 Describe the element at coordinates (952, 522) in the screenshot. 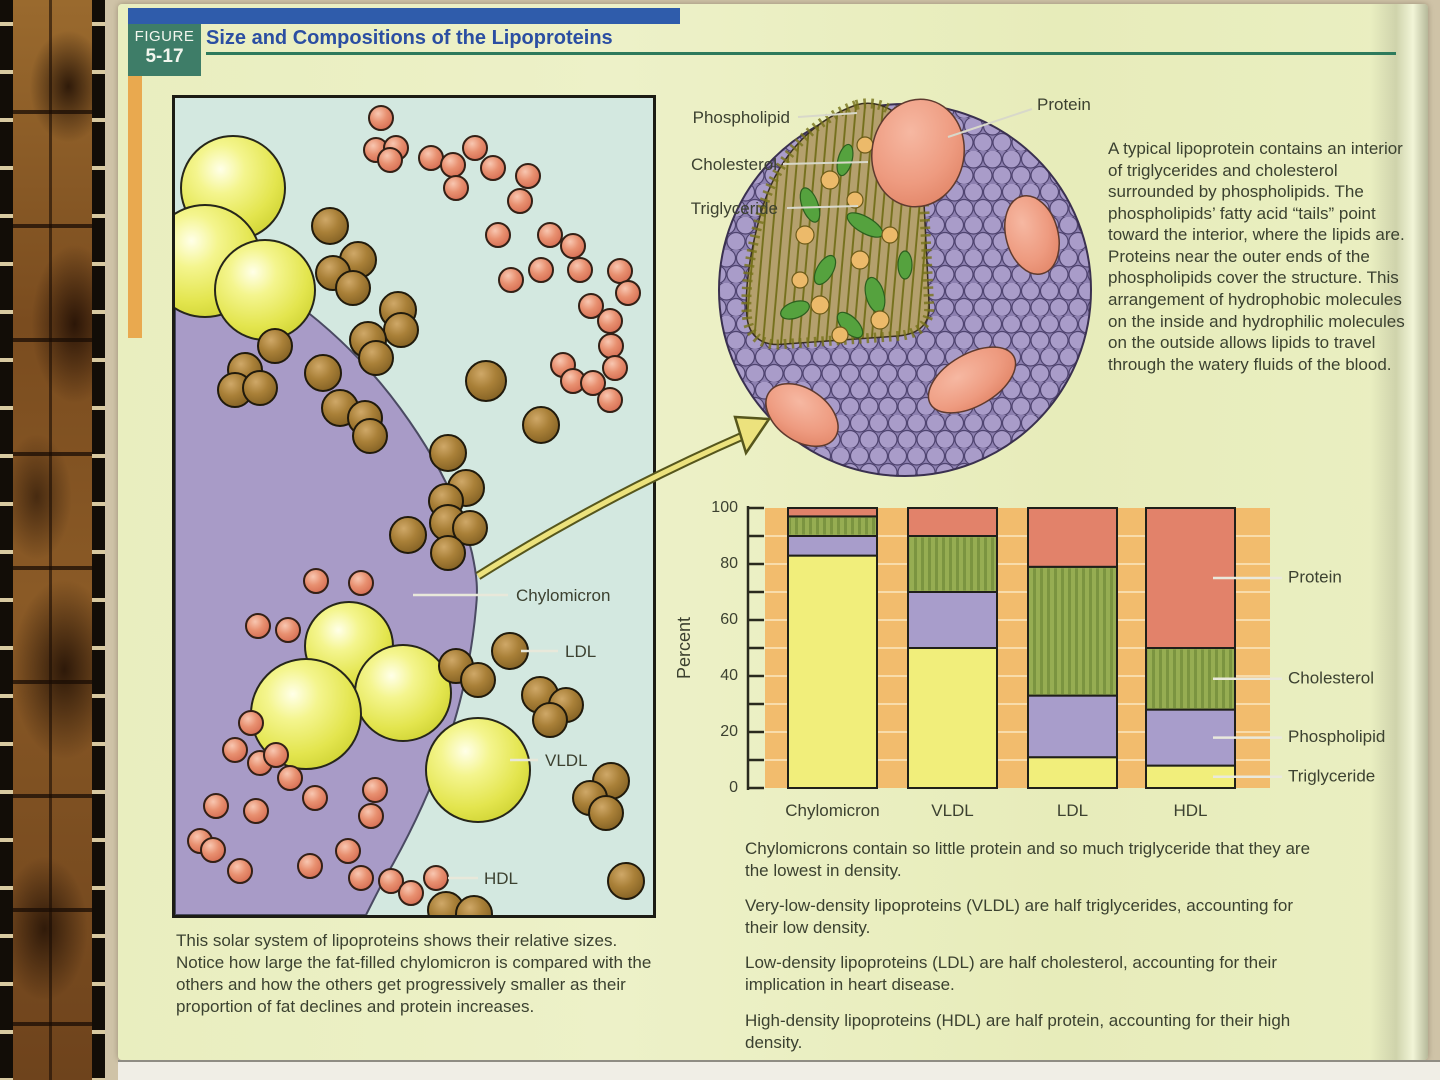

I see `bar-segment-vldl-protein` at that location.